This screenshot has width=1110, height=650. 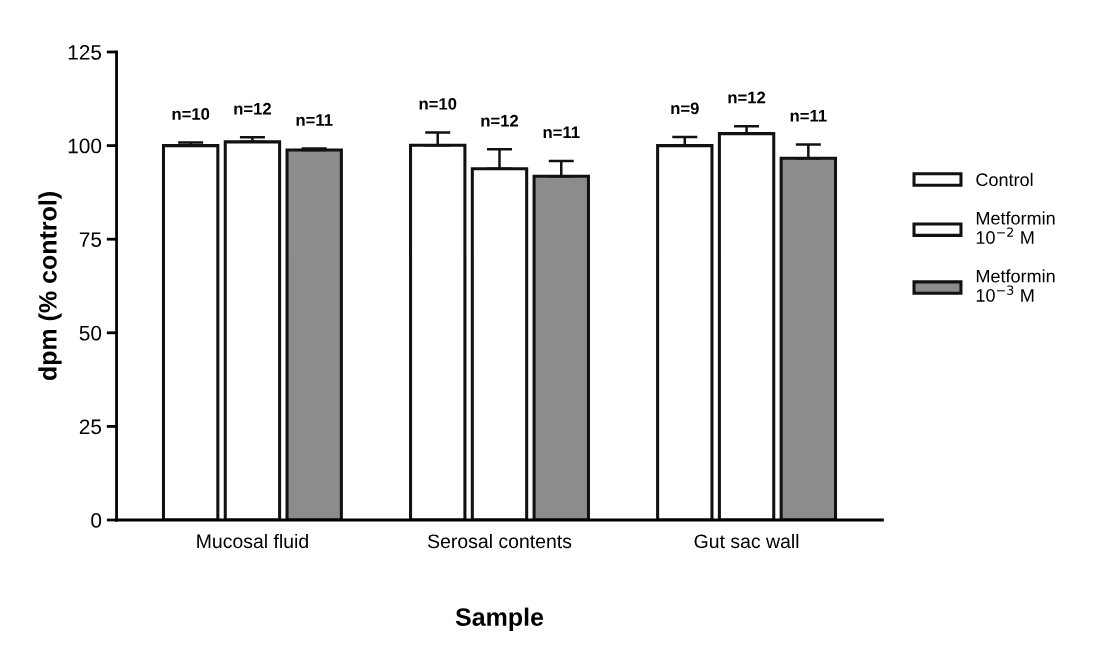 What do you see at coordinates (50, 286) in the screenshot?
I see `y-axis-title: dpm (% control)` at bounding box center [50, 286].